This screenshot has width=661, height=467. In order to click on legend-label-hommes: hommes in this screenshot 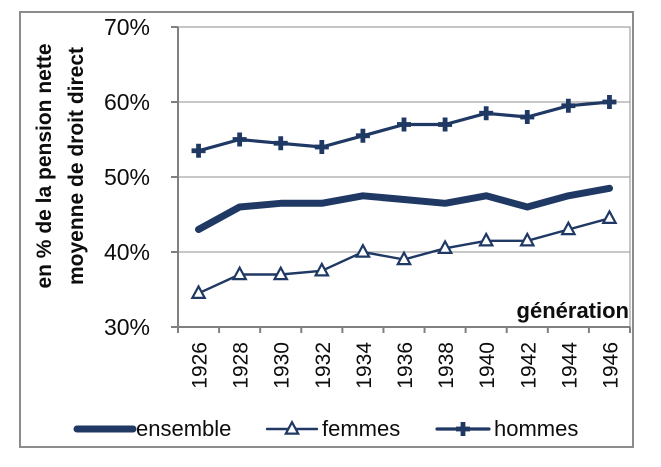, I will do `click(536, 428)`.